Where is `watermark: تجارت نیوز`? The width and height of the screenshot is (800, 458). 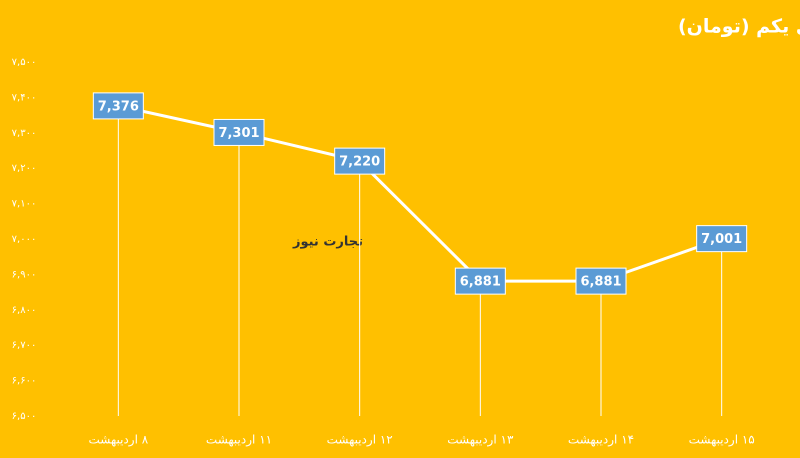
watermark: تجارت نیوز is located at coordinates (327, 242).